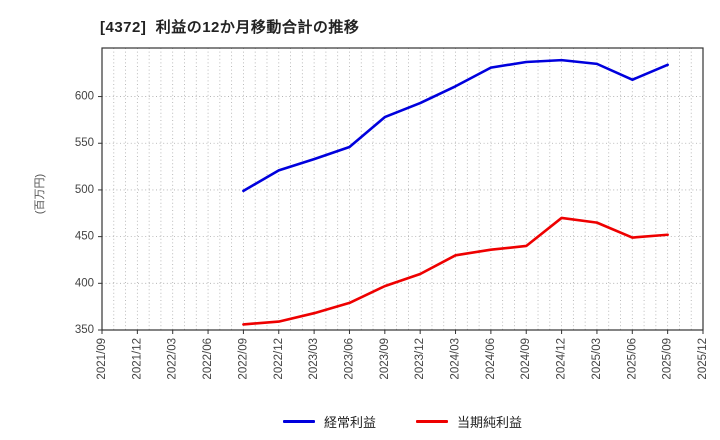 Image resolution: width=720 pixels, height=440 pixels. Describe the element at coordinates (230, 27) in the screenshot. I see `chart-title: [4372] 利益の12か月移動合計の推移` at that location.